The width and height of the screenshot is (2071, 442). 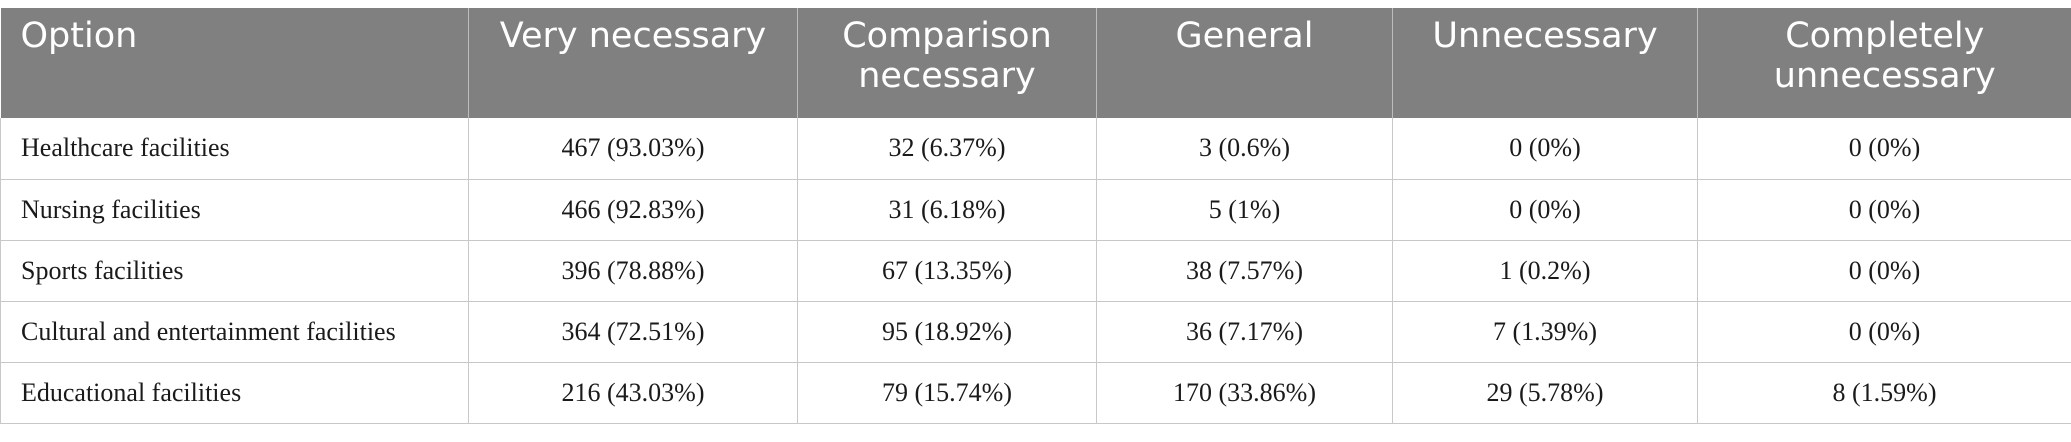 What do you see at coordinates (1884, 393) in the screenshot?
I see `cell-completely-unnecessary: 8 (1.59%)` at bounding box center [1884, 393].